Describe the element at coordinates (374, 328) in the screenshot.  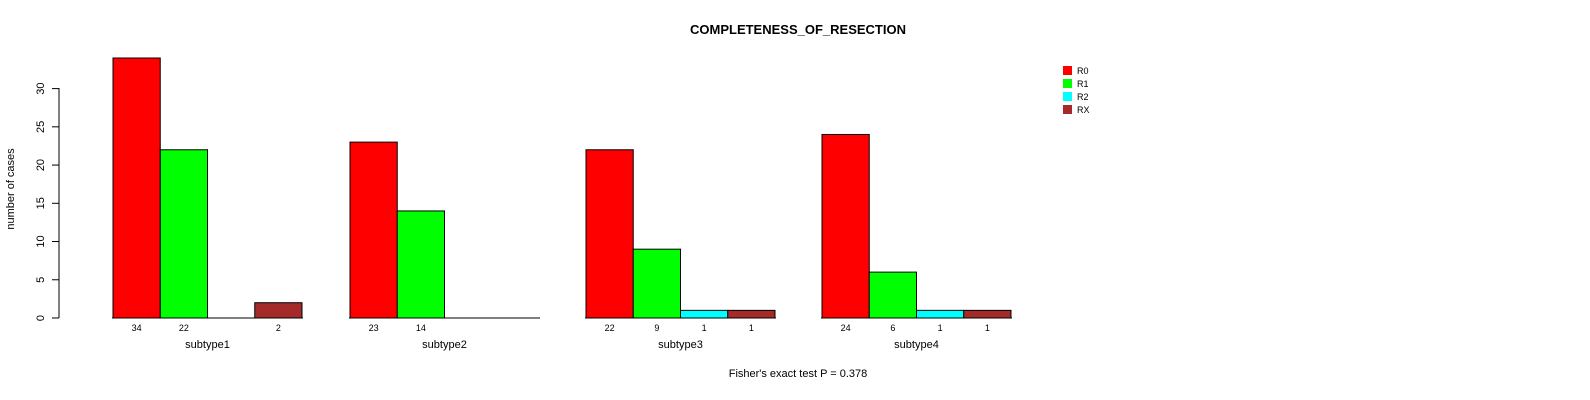
I see `bar-value-label: 23` at that location.